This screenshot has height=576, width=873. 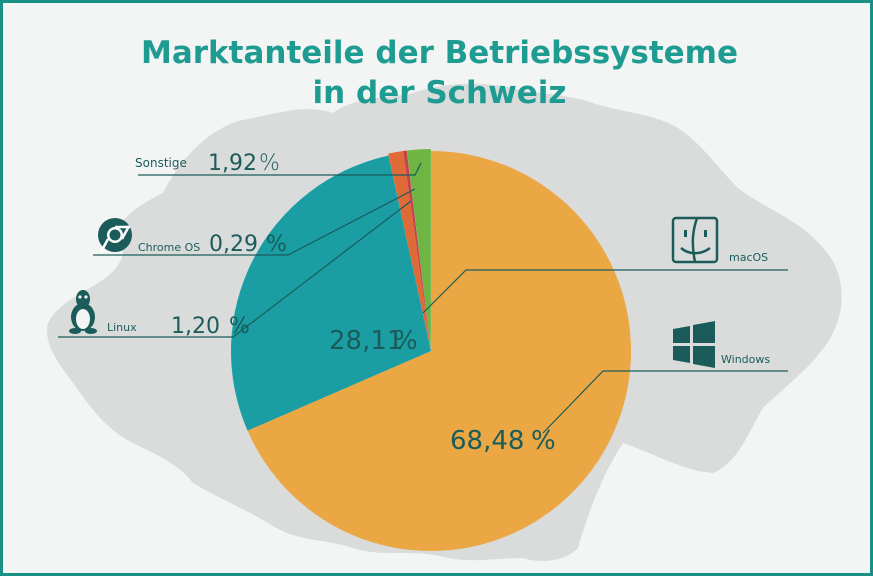 I want to click on linux-label: Linux, so click(x=122, y=327).